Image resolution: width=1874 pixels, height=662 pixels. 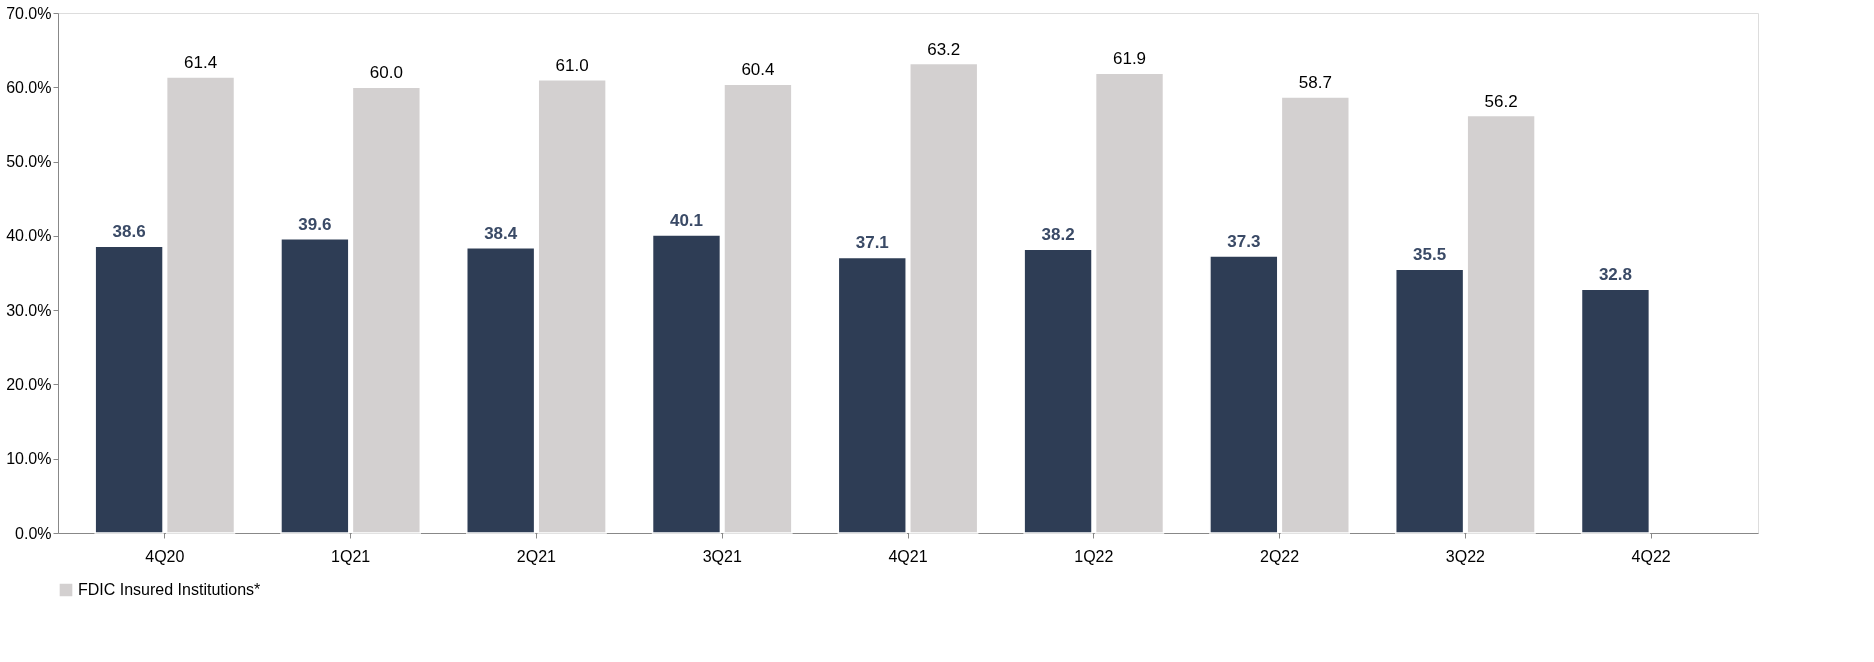 I want to click on x-tick-label: 3Q21, so click(x=722, y=556).